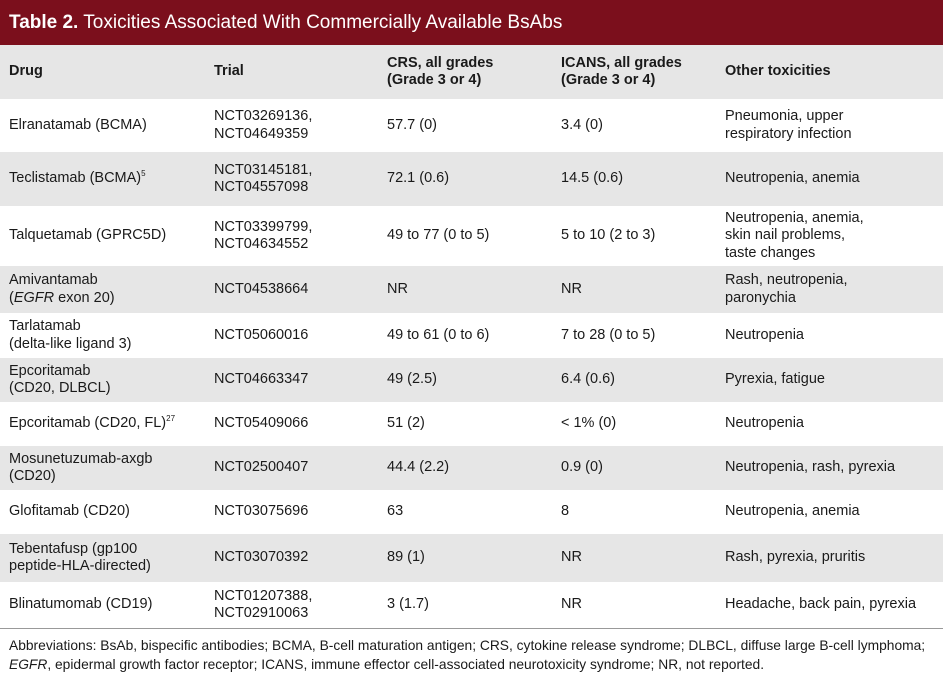 The width and height of the screenshot is (943, 684). What do you see at coordinates (263, 226) in the screenshot?
I see `cell-text: NCT03399799,` at bounding box center [263, 226].